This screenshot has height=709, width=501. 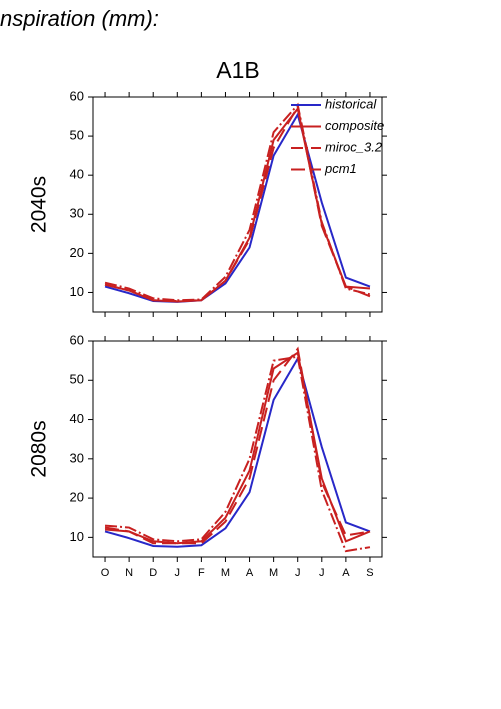 What do you see at coordinates (369, 573) in the screenshot?
I see `x-tick-label: S` at bounding box center [369, 573].